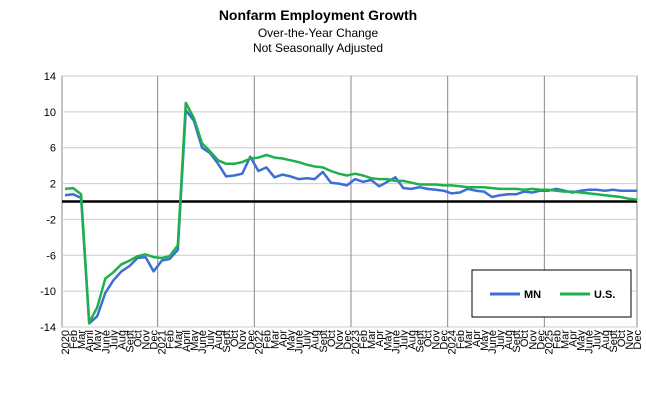 The width and height of the screenshot is (646, 402). Describe the element at coordinates (549, 342) in the screenshot. I see `x-tick-label: 2025` at that location.